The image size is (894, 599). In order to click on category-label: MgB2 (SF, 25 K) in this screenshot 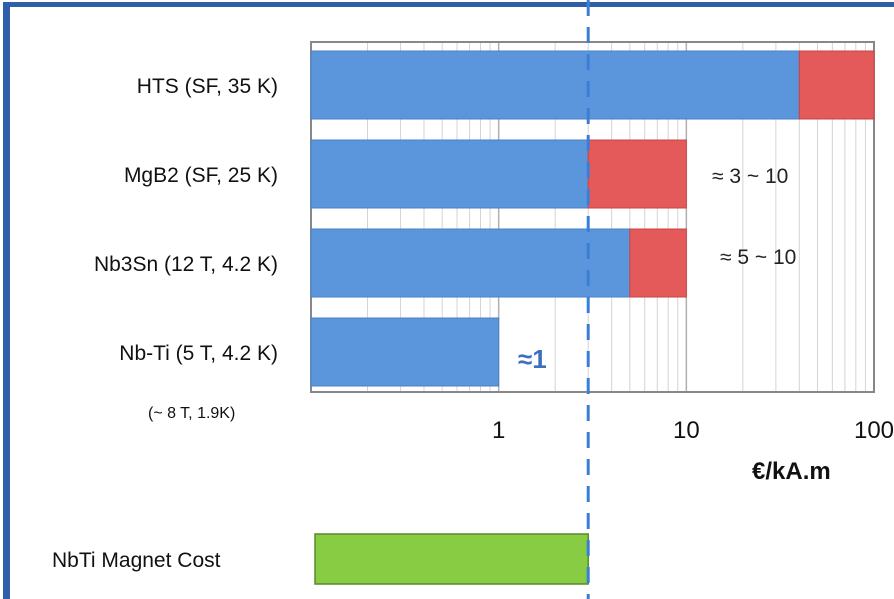, I will do `click(201, 175)`.